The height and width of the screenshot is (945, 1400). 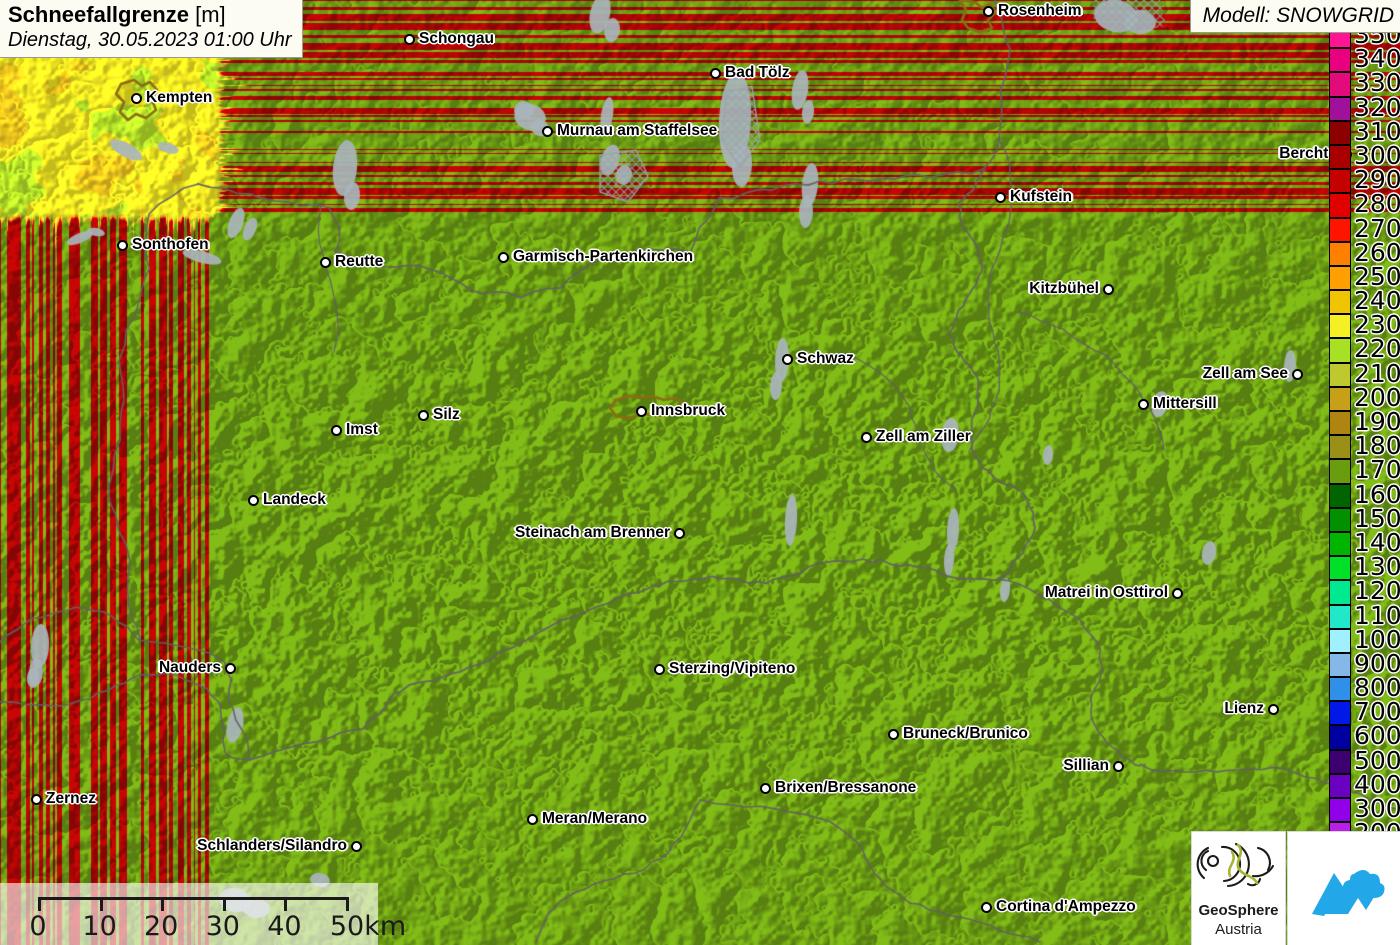 I want to click on legend-value-label: 1000, so click(x=1377, y=639).